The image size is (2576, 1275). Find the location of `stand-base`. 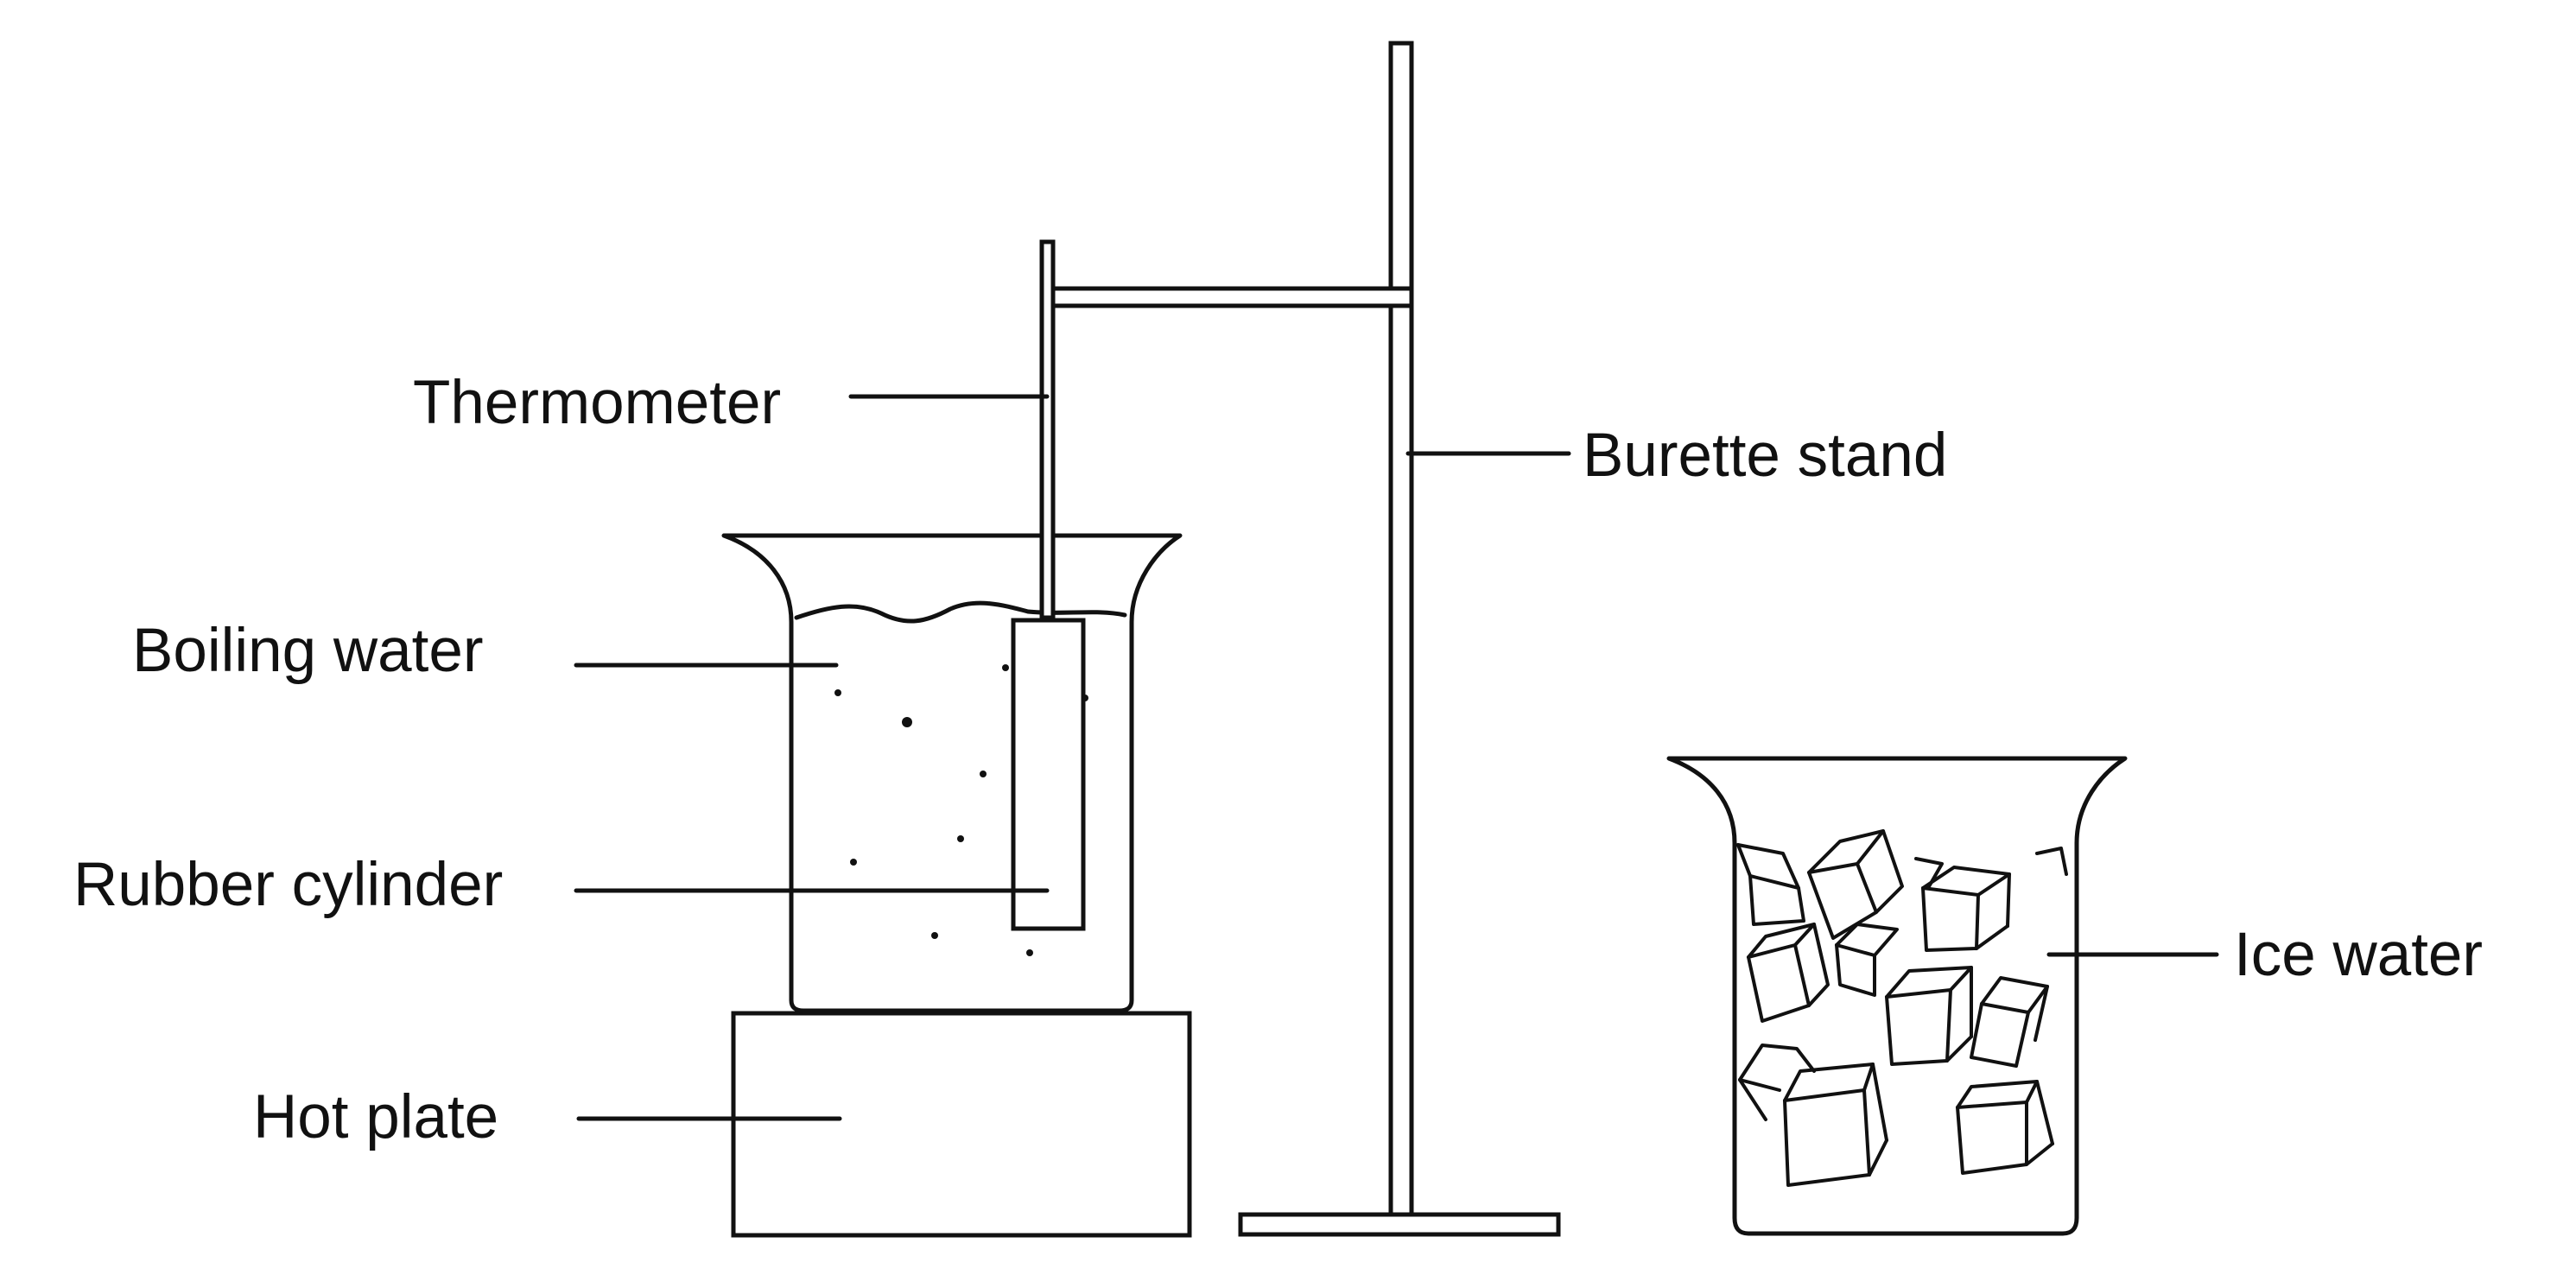

stand-base is located at coordinates (1399, 1224).